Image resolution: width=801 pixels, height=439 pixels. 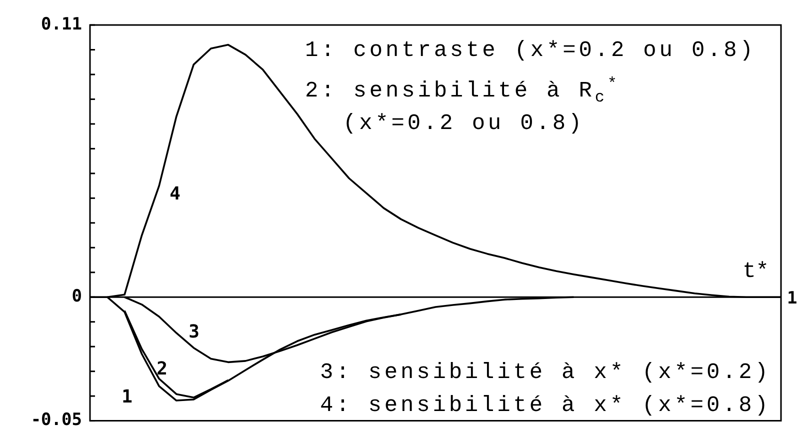 What do you see at coordinates (61, 24) in the screenshot?
I see `y-tick-label: 0.11` at bounding box center [61, 24].